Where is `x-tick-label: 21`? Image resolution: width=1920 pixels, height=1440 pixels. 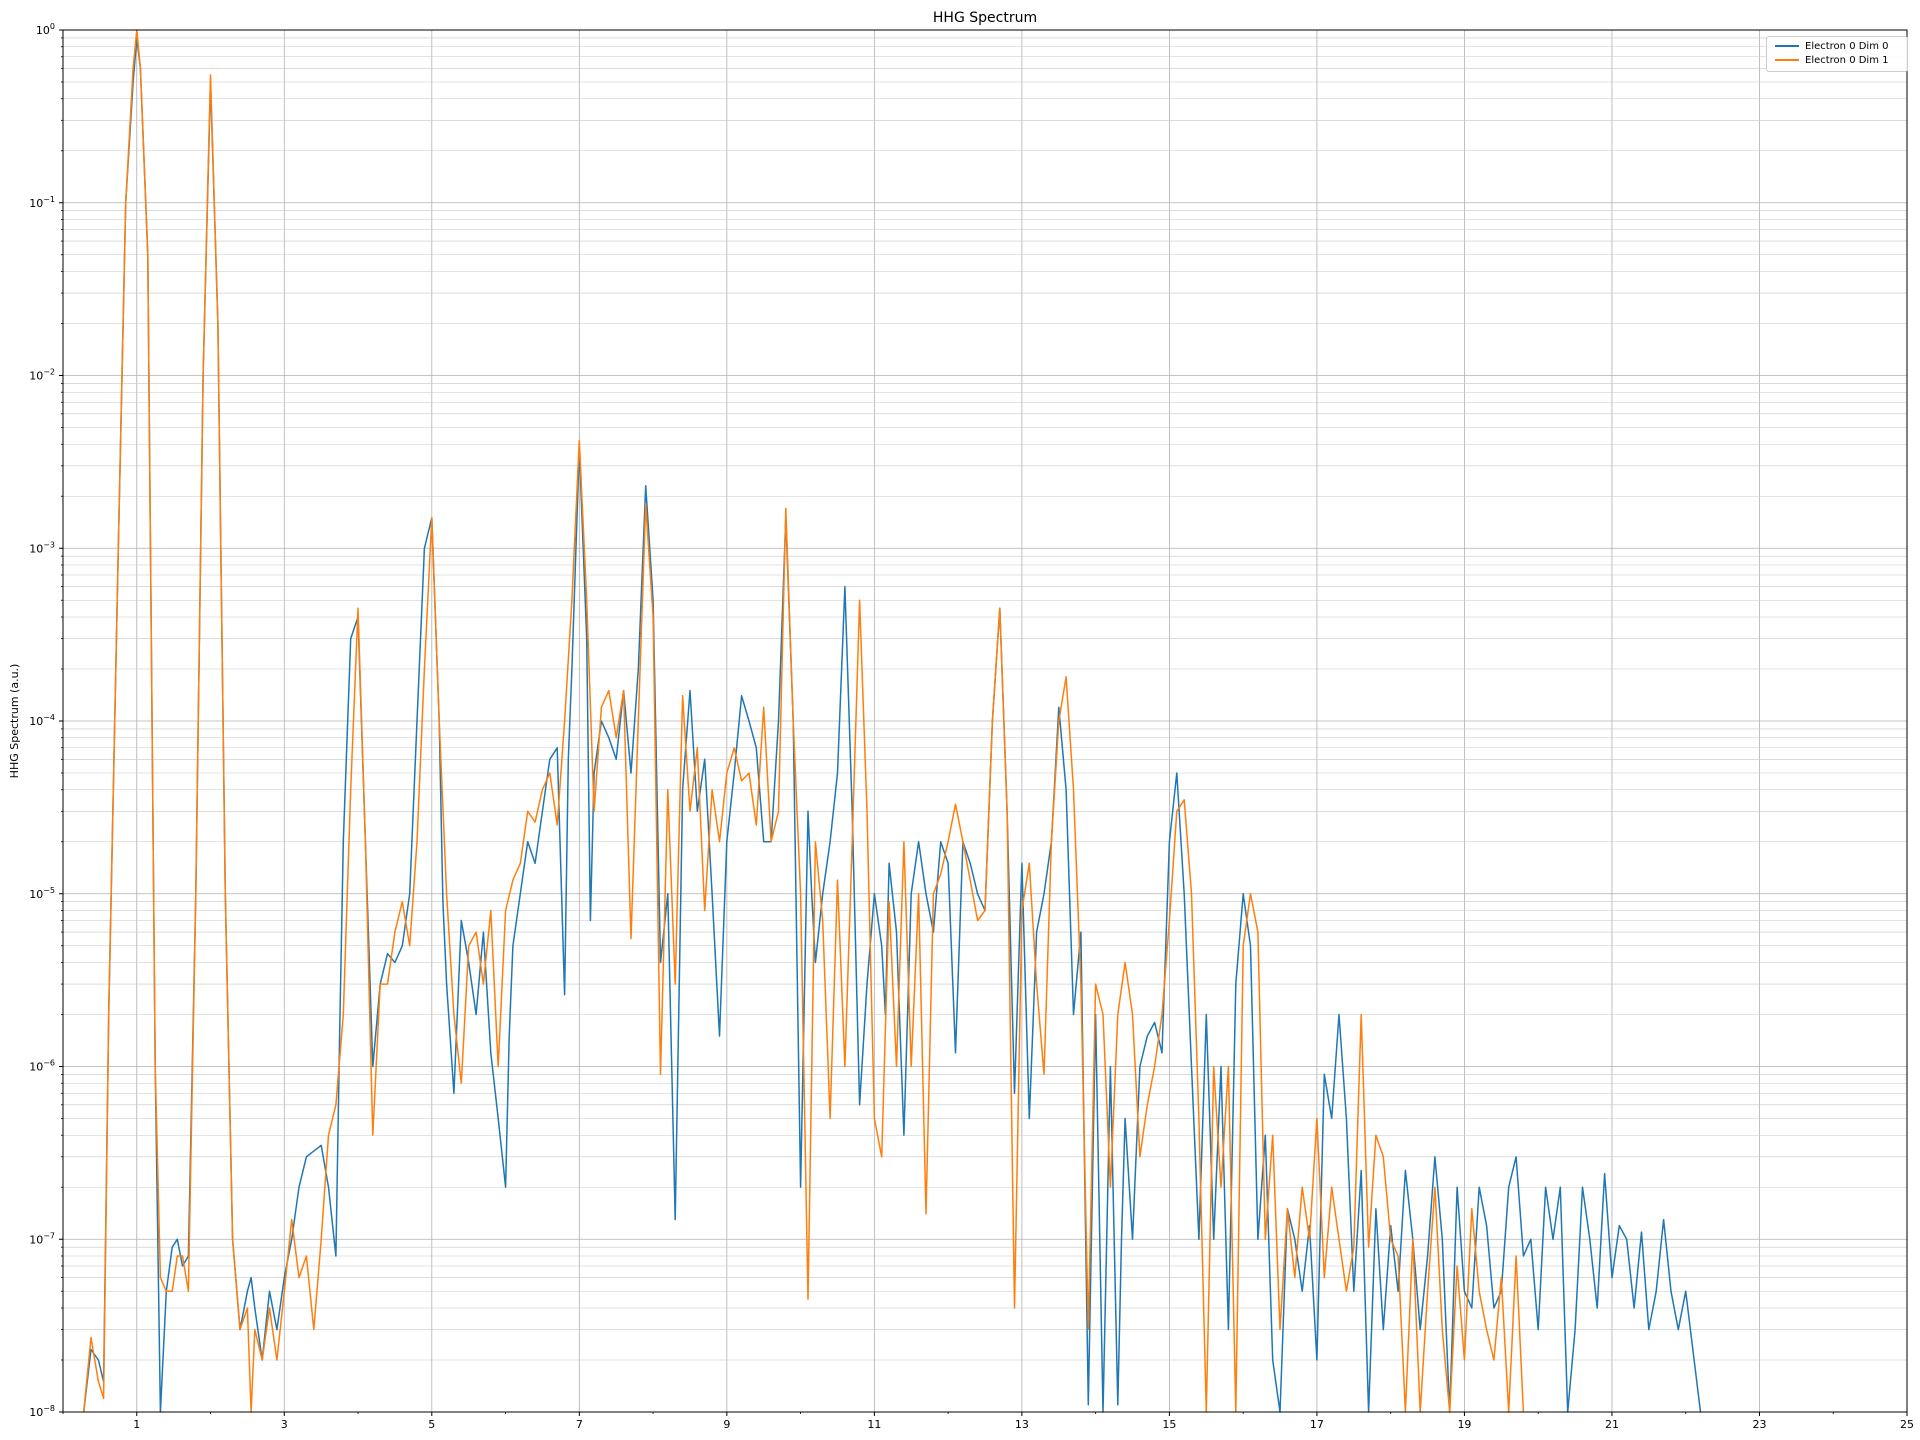
x-tick-label: 21 is located at coordinates (1612, 1424).